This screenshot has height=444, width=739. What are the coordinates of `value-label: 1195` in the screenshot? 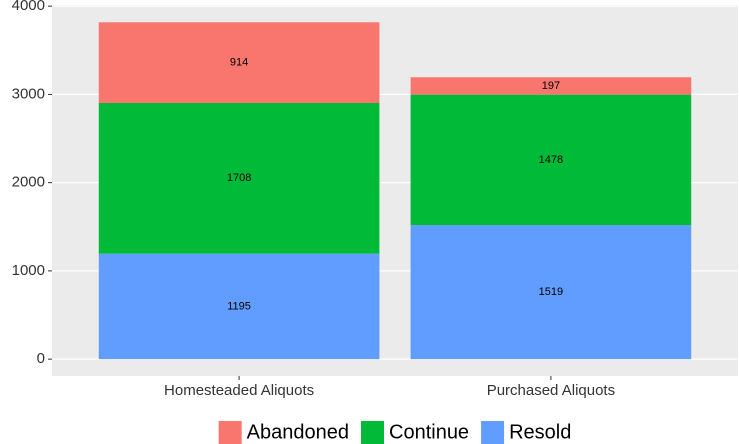 It's located at (239, 306).